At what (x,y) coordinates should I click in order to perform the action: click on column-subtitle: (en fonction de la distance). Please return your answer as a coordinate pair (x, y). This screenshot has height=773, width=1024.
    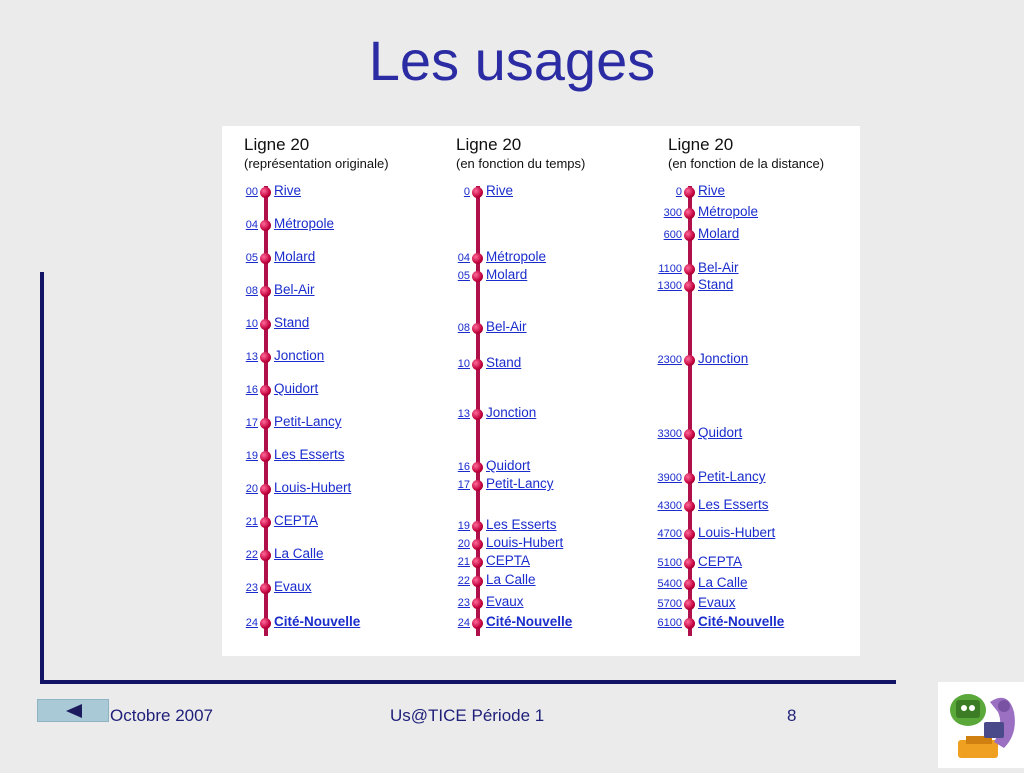
    Looking at the image, I should click on (746, 163).